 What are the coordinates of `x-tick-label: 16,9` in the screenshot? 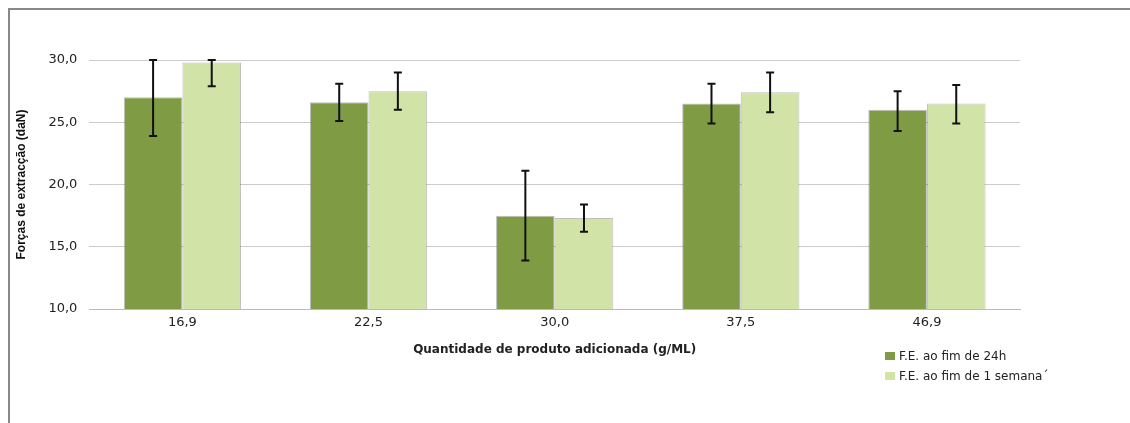 It's located at (182, 322).